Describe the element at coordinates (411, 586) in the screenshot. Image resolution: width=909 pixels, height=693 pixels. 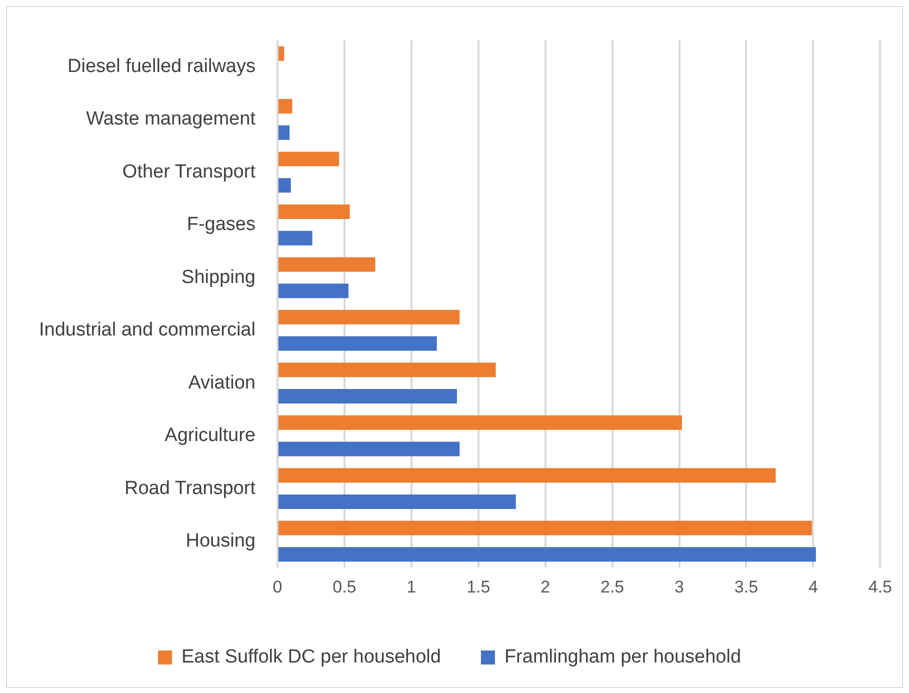
I see `x-tick-label: 1` at that location.